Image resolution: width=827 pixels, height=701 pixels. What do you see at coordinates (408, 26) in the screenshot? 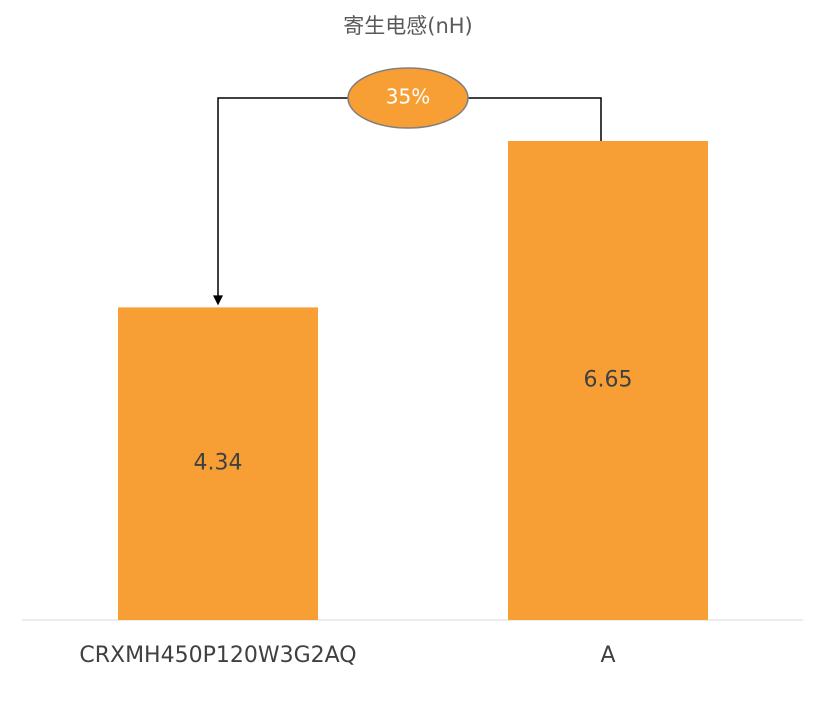
I see `chart-title: 寄生电感(nH)` at bounding box center [408, 26].